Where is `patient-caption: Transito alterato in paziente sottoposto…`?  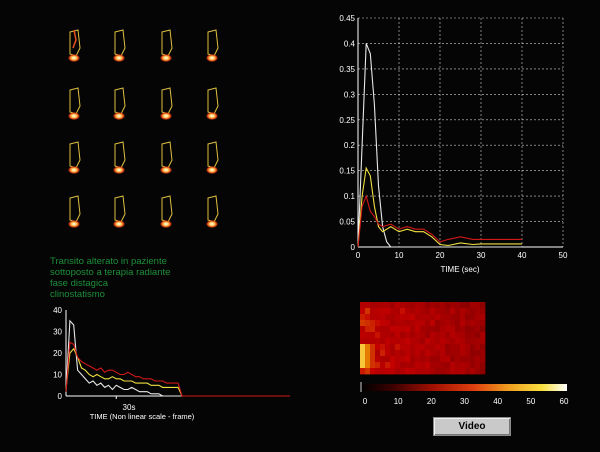 patient-caption: Transito alterato in paziente sottoposto… is located at coordinates (110, 278).